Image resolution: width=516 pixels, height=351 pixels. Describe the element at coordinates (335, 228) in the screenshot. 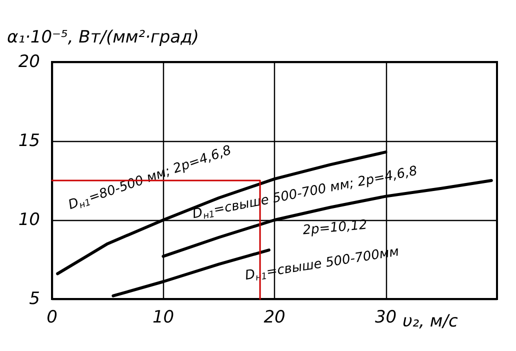

I see `annotation: 2p=10,12` at that location.